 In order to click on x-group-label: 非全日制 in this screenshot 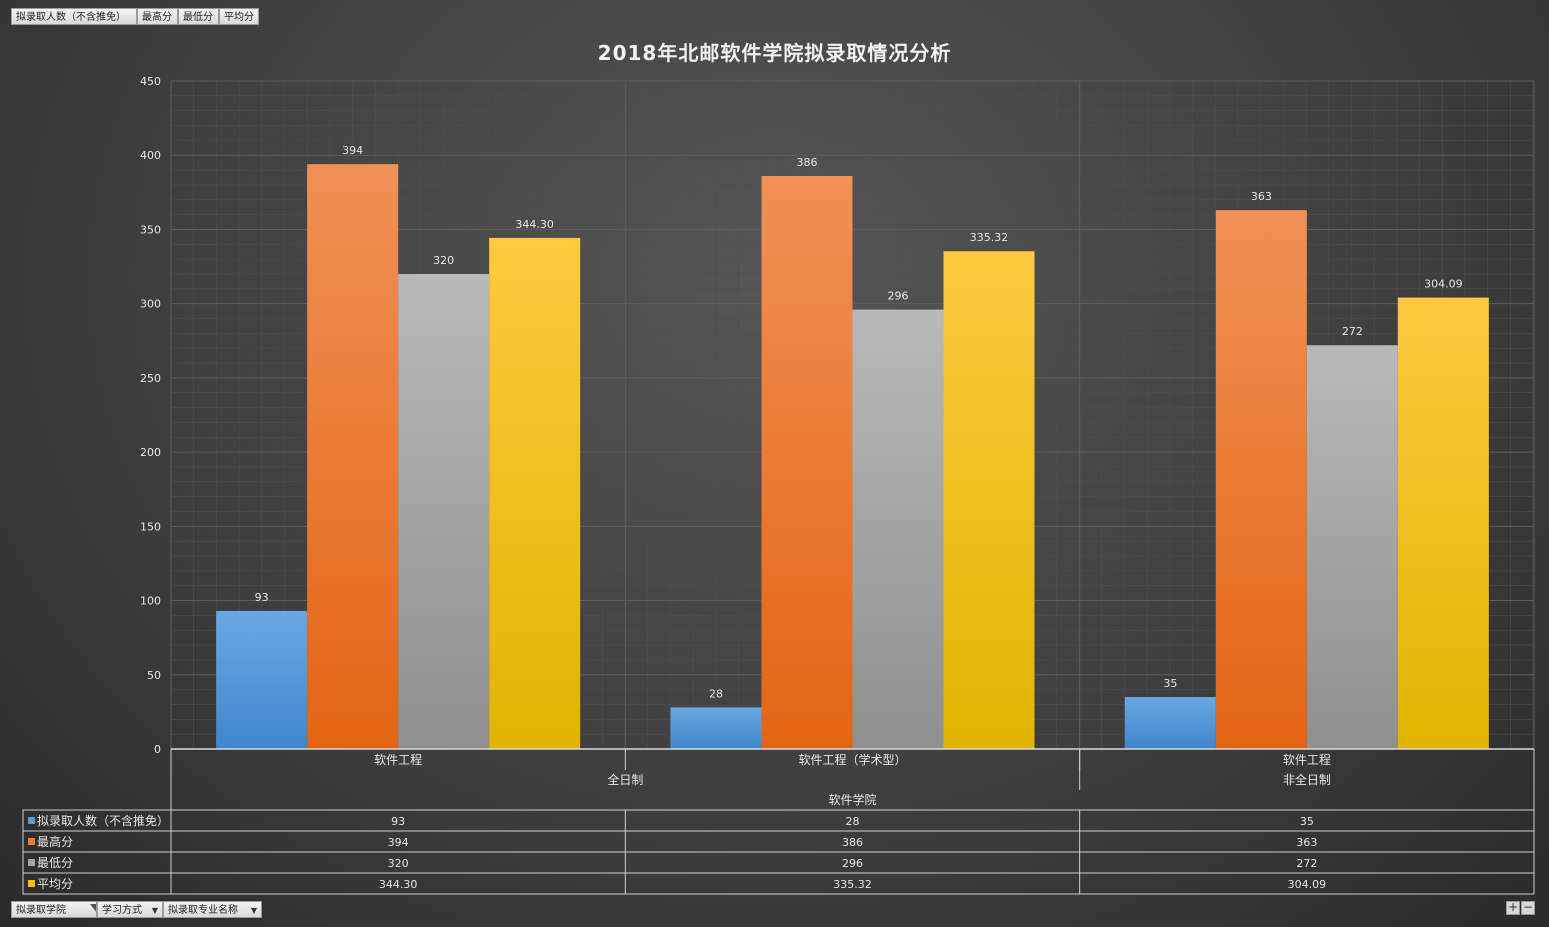, I will do `click(1307, 779)`.